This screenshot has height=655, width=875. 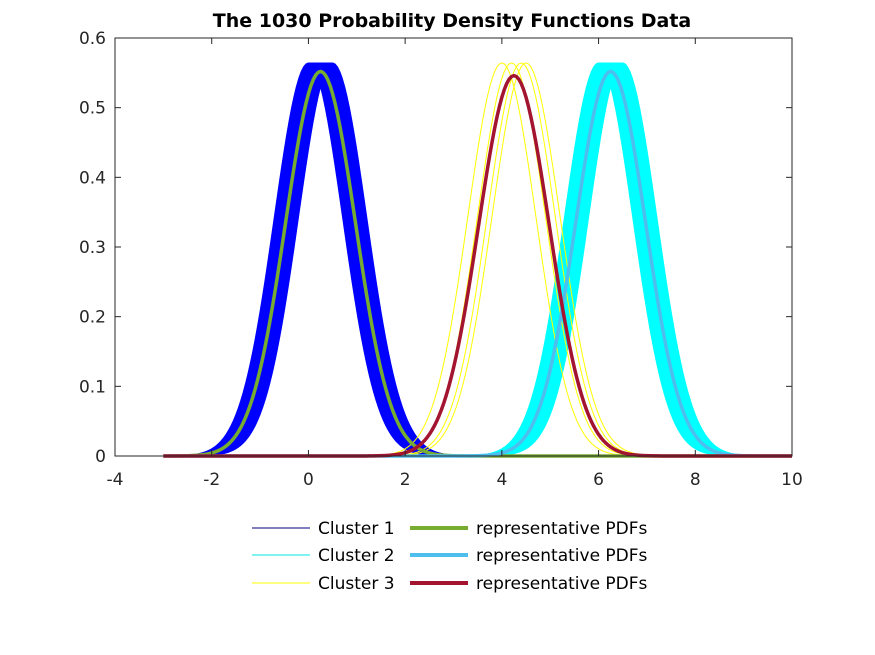 I want to click on x-tick-label: 2, so click(x=405, y=480).